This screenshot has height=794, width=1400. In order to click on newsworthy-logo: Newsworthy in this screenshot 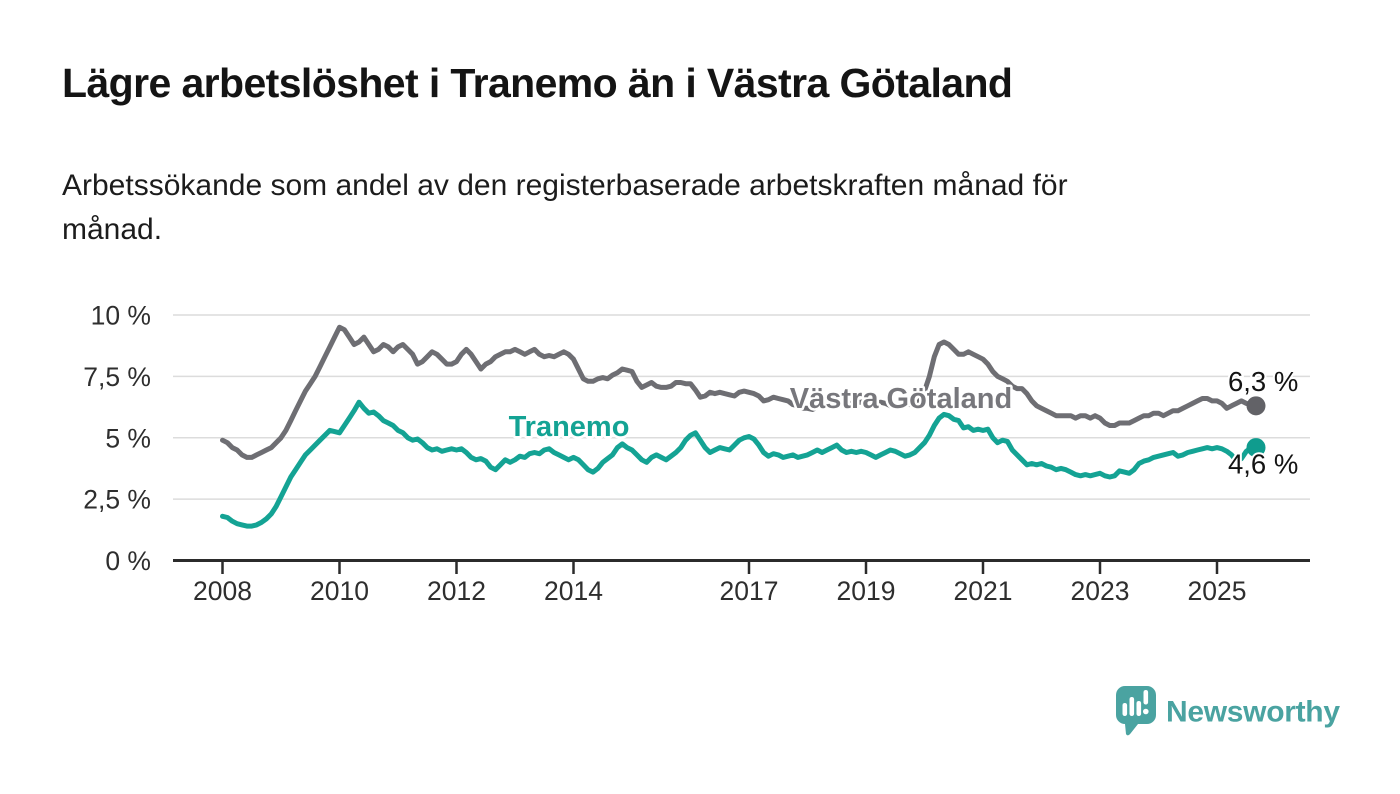, I will do `click(1228, 711)`.